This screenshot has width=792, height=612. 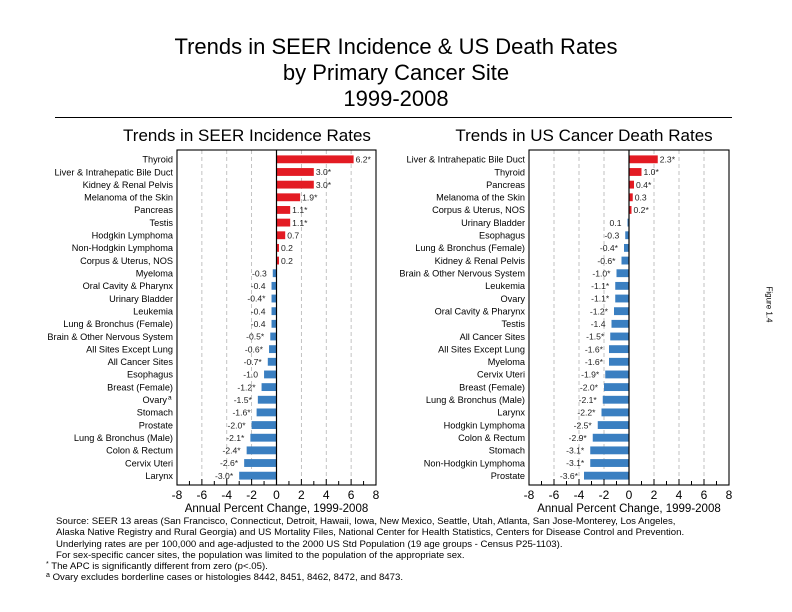 I want to click on incidence-x-tick-label: 0, so click(x=276, y=495).